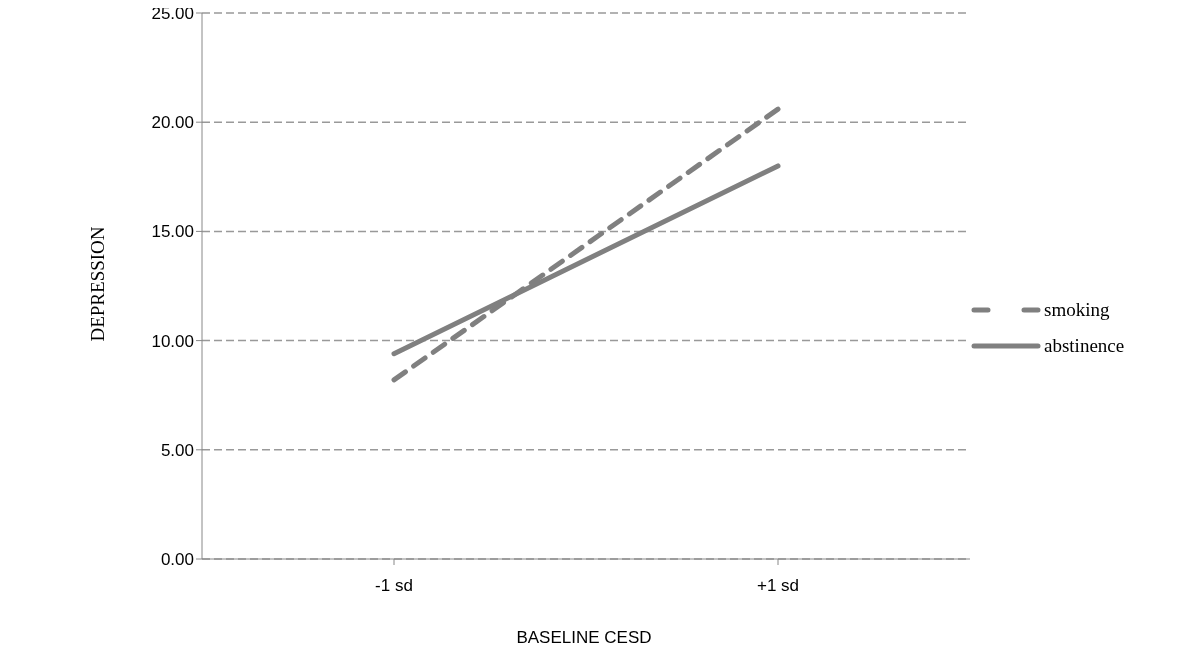 This screenshot has width=1186, height=656. I want to click on x-tick-label: +1 sd, so click(778, 586).